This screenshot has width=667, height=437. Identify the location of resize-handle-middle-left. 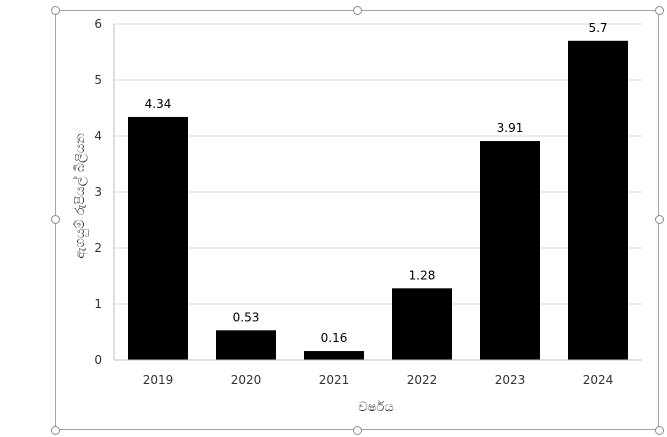
(55, 219).